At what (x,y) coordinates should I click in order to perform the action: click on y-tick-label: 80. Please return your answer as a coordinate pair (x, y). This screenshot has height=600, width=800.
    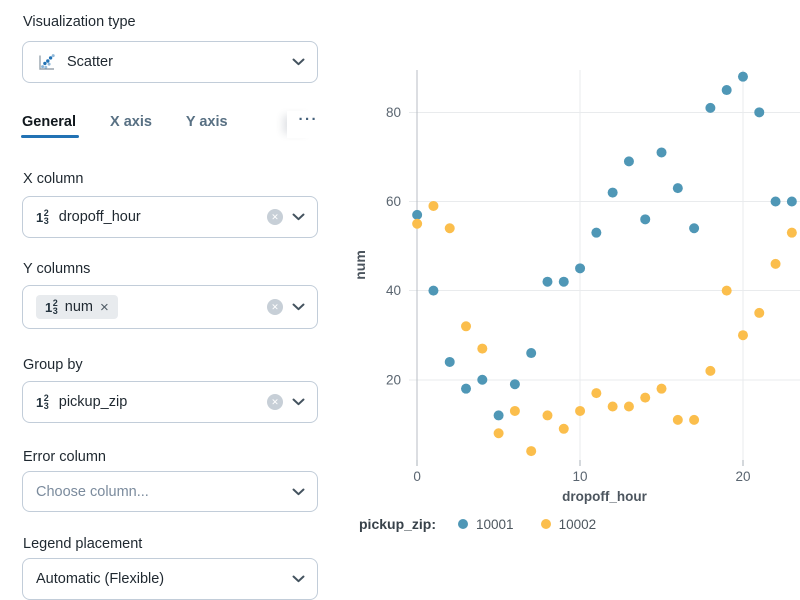
    Looking at the image, I should click on (393, 112).